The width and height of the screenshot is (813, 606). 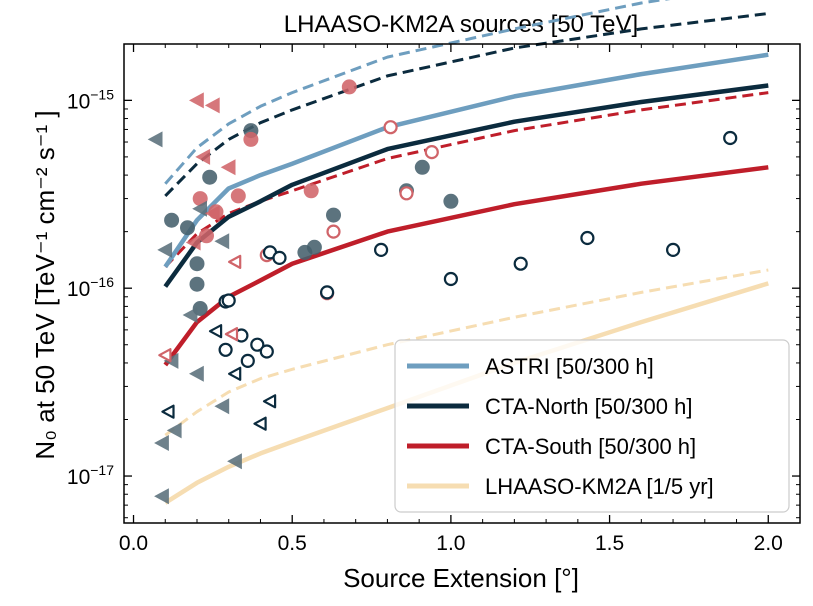 I want to click on y-tick-label: 10−17, so click(x=90, y=475).